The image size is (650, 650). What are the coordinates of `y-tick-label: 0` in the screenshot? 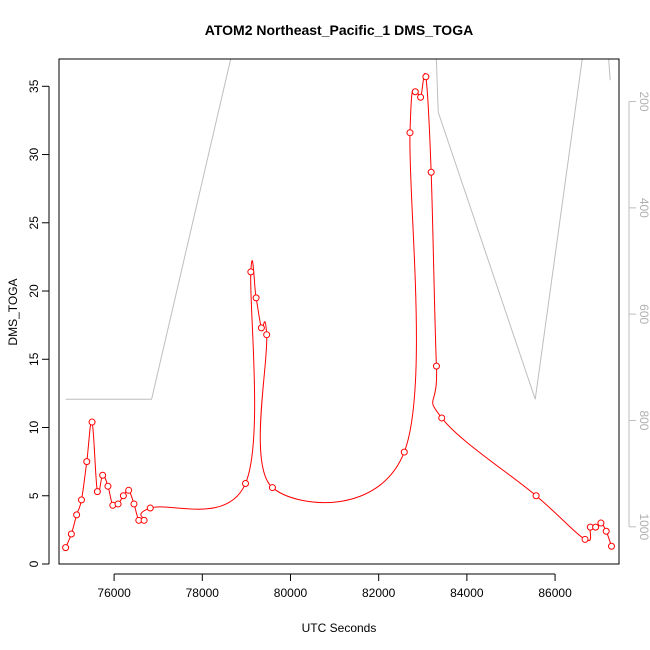 It's located at (34, 563).